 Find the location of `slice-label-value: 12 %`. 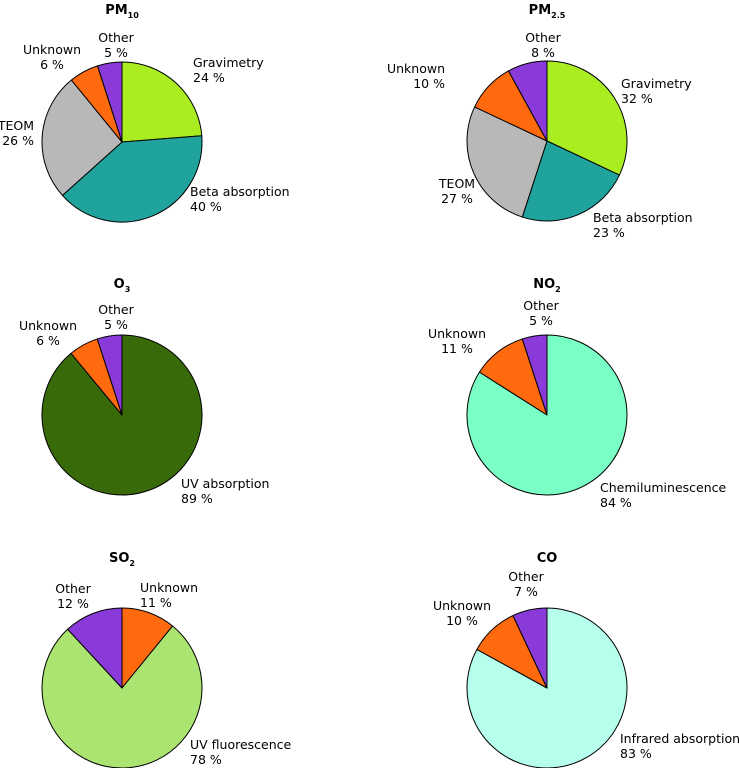

slice-label-value: 12 % is located at coordinates (73, 603).